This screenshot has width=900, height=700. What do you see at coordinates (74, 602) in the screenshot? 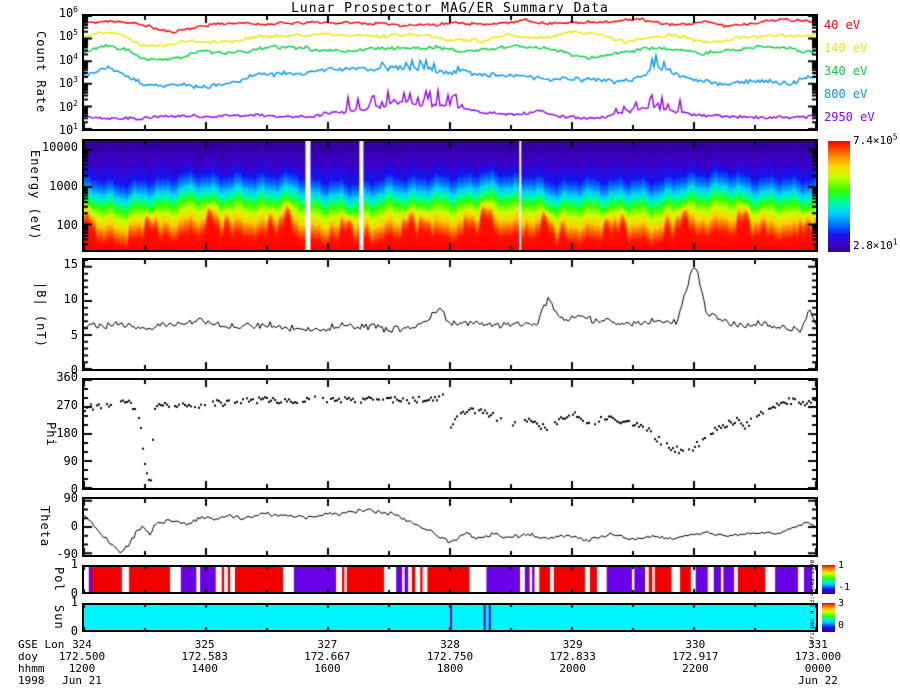
I see `ytick-label-sun: 1` at bounding box center [74, 602].